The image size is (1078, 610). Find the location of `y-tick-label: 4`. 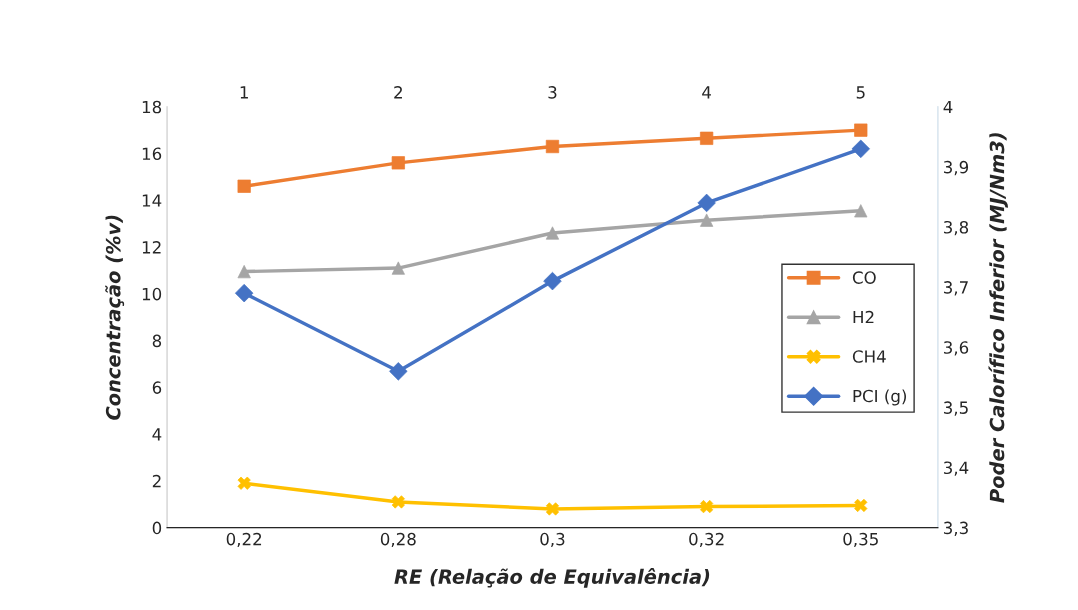

y-tick-label: 4 is located at coordinates (157, 434).